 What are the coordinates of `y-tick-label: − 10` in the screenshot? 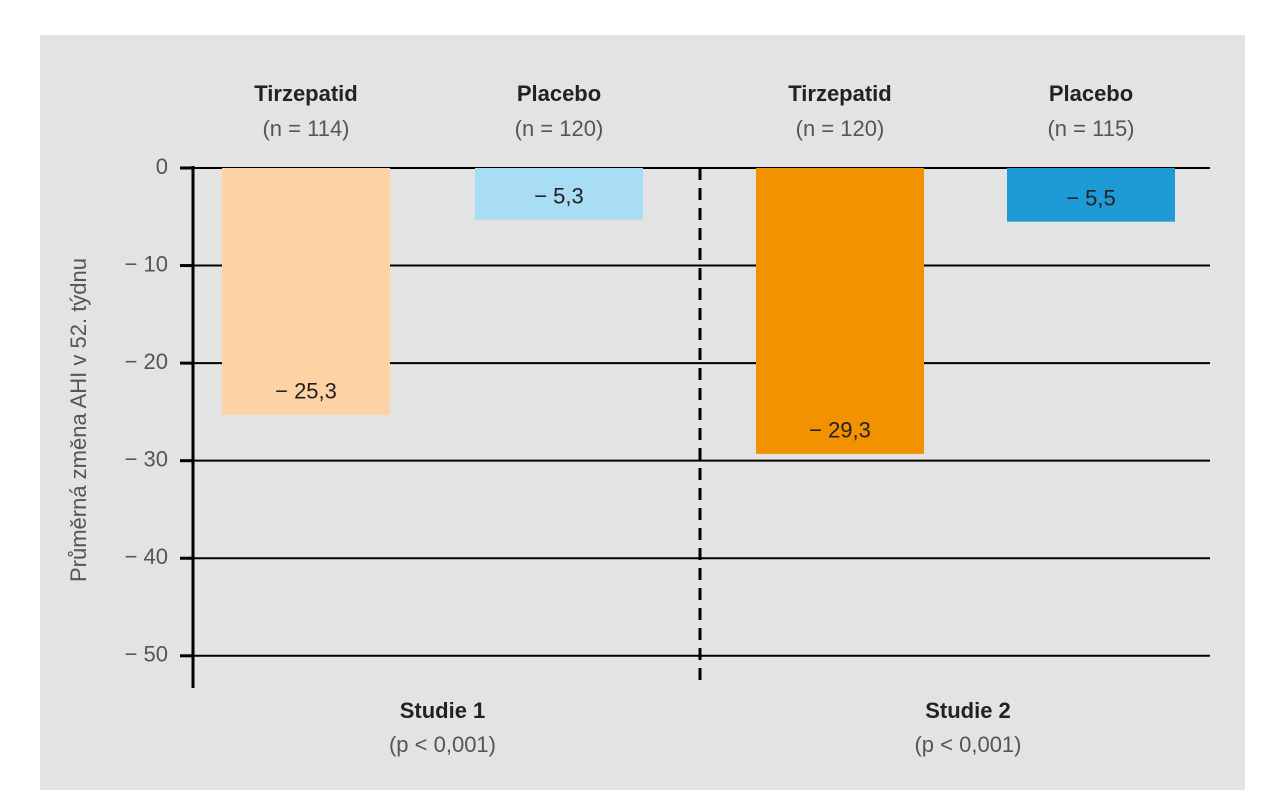 It's located at (146, 263).